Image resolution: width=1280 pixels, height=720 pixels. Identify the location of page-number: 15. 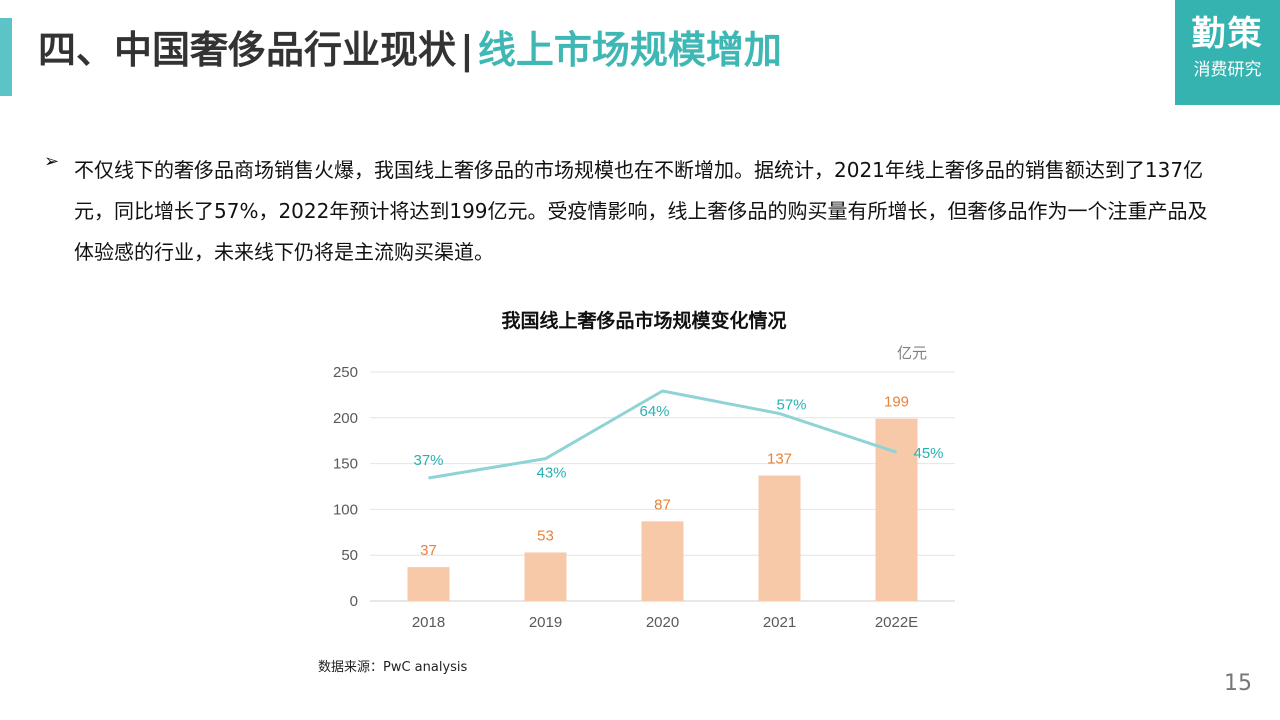
(1238, 683).